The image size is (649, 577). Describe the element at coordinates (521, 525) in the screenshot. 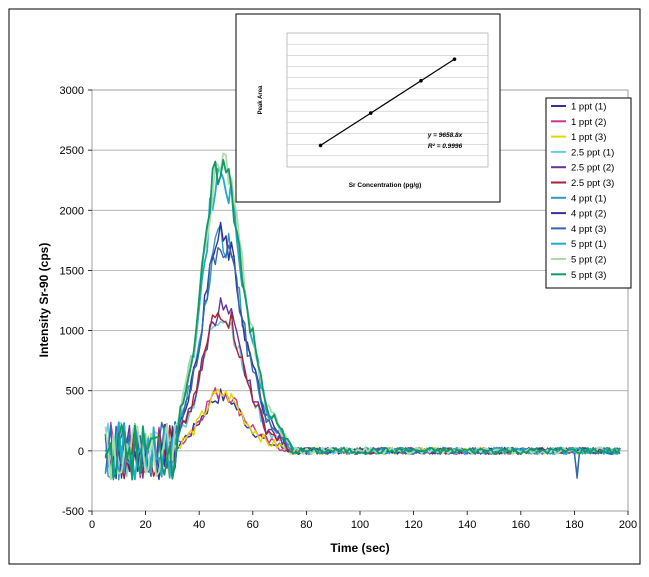

I see `x-tick-label: 160` at that location.